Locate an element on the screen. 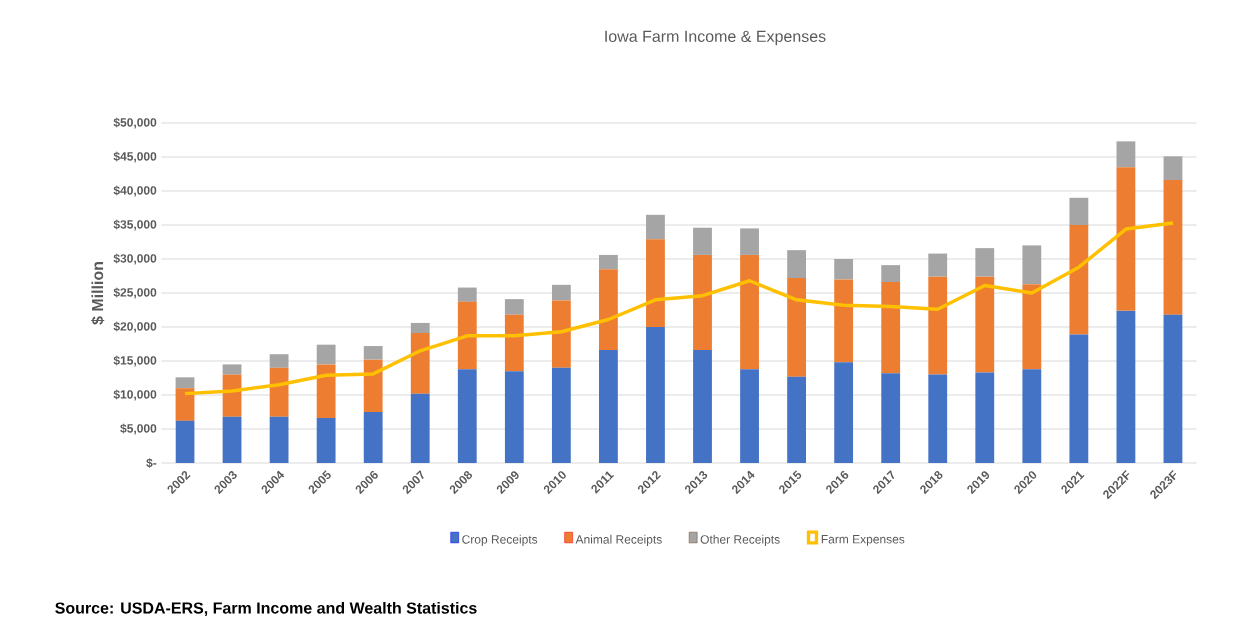 Image resolution: width=1243 pixels, height=629 pixels. legend-label: Farm Expenses is located at coordinates (863, 540).